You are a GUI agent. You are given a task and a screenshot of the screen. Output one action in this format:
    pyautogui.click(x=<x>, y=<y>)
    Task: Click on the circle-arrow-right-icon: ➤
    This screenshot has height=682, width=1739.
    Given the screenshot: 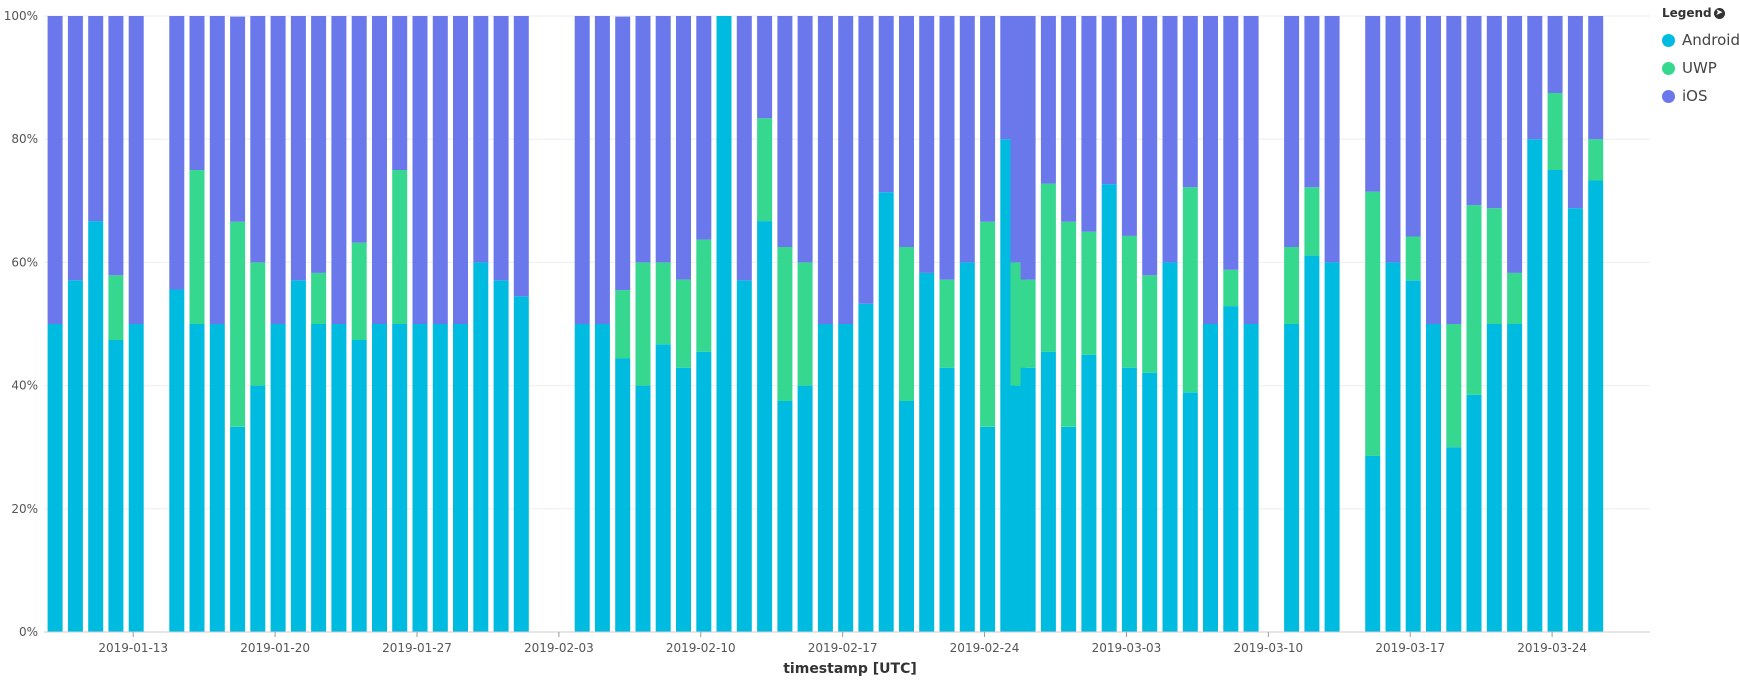 What is the action you would take?
    pyautogui.click(x=1719, y=13)
    